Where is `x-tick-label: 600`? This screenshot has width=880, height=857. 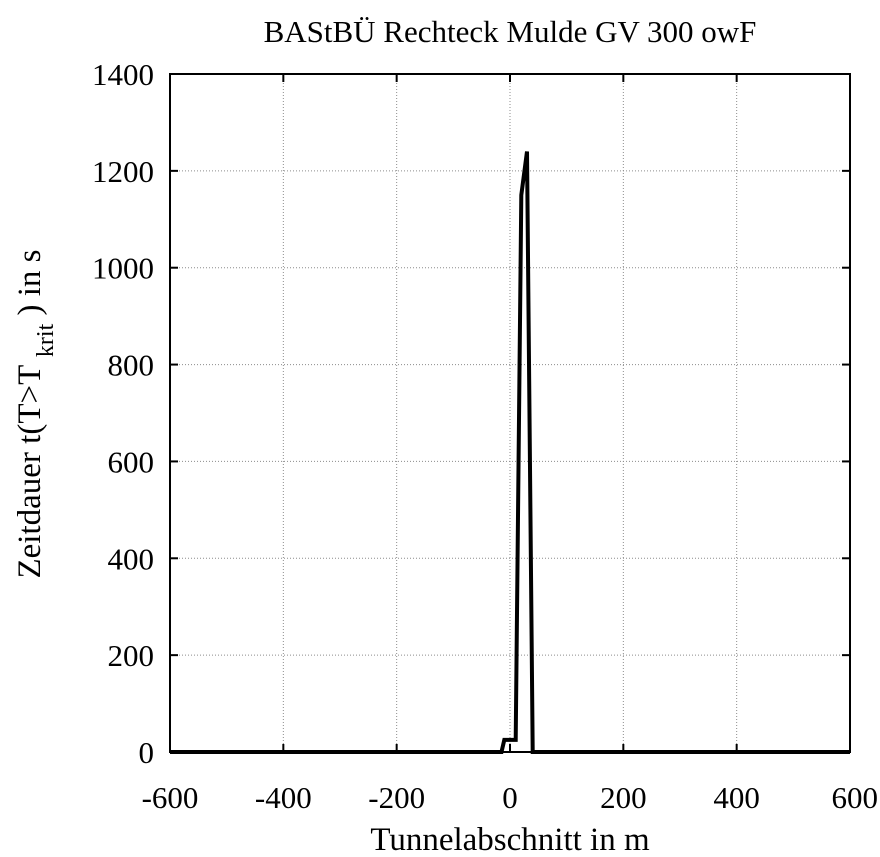 x-tick-label: 600 is located at coordinates (855, 797).